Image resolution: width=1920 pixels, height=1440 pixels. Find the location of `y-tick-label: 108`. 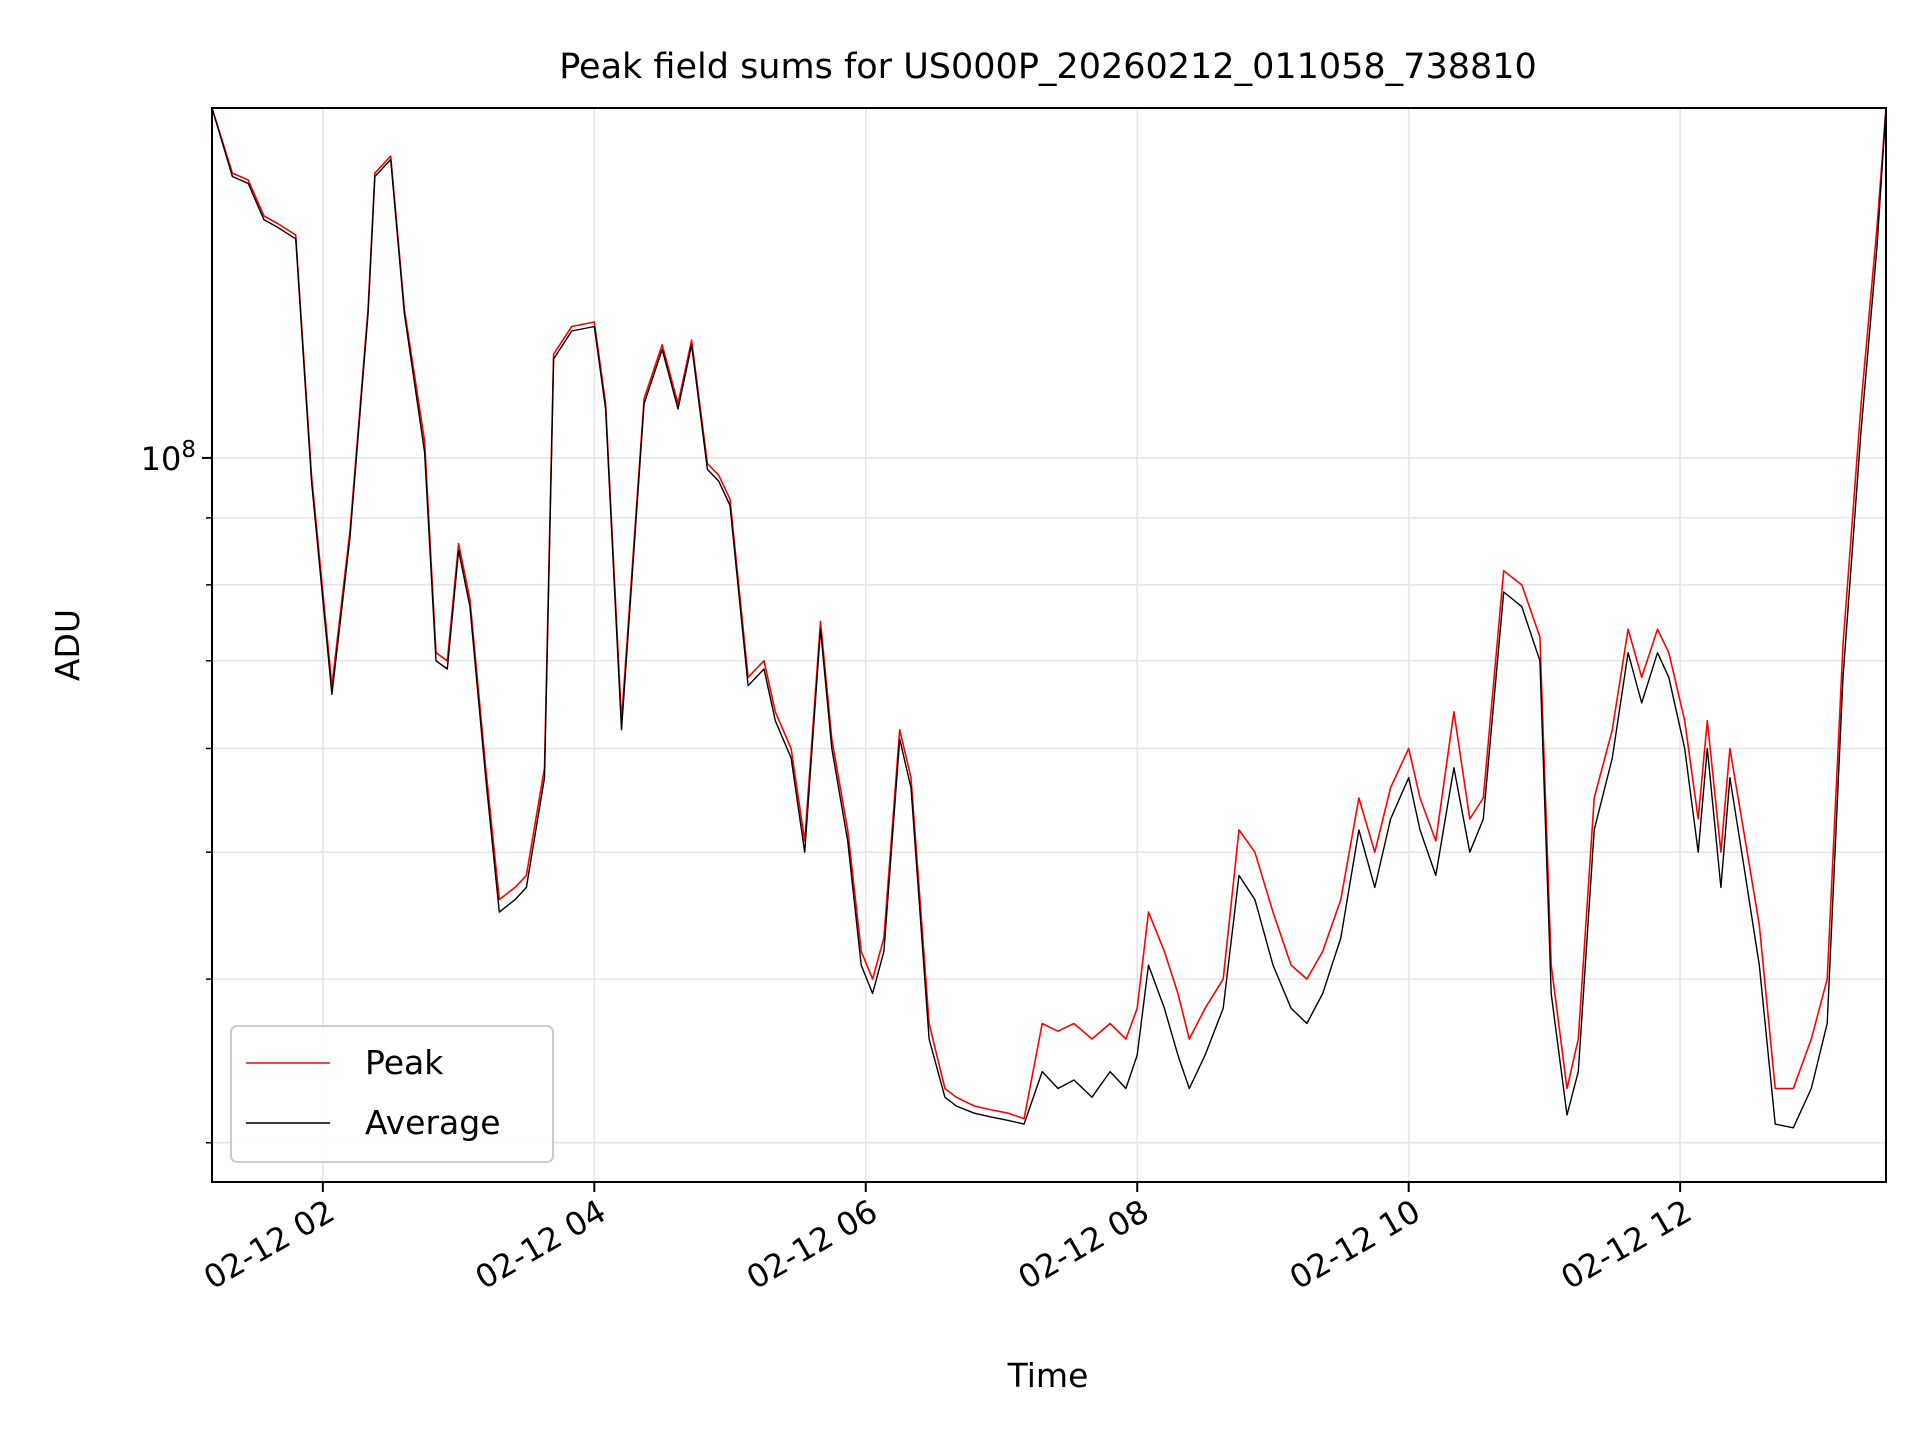

y-tick-label: 108 is located at coordinates (168, 457).